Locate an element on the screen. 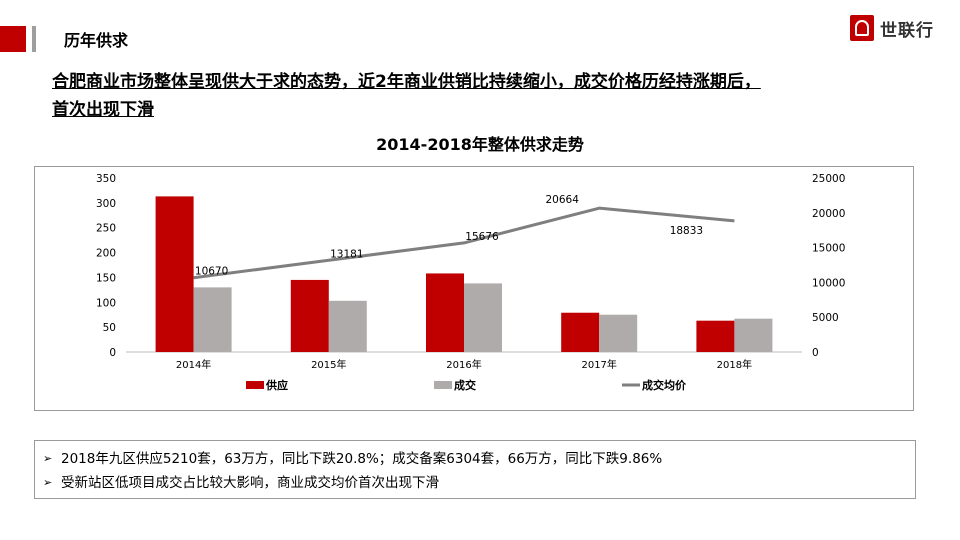 The image size is (960, 540). y-right-tick-label: 25000 is located at coordinates (828, 179).